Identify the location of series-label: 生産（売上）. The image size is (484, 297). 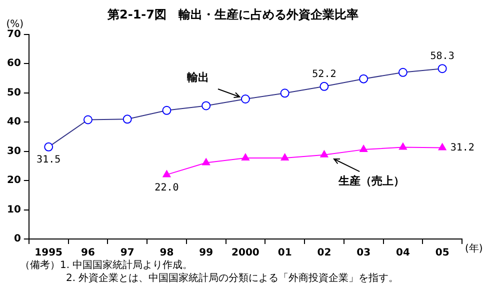
(370, 181).